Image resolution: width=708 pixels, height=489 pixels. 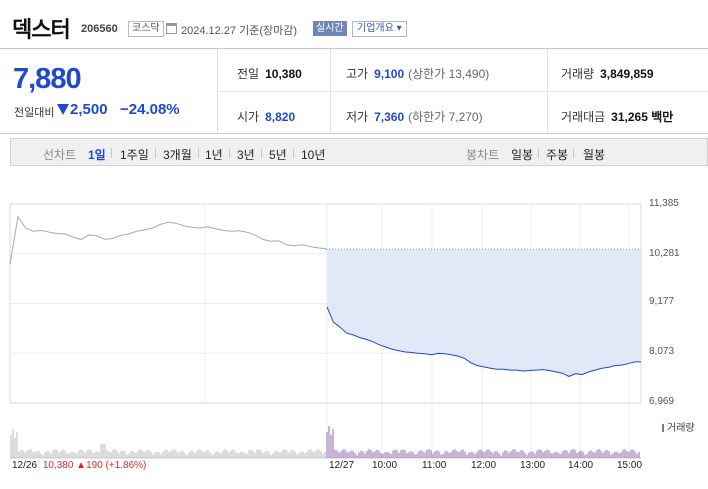 What do you see at coordinates (97, 155) in the screenshot?
I see `tab-1d: 1일` at bounding box center [97, 155].